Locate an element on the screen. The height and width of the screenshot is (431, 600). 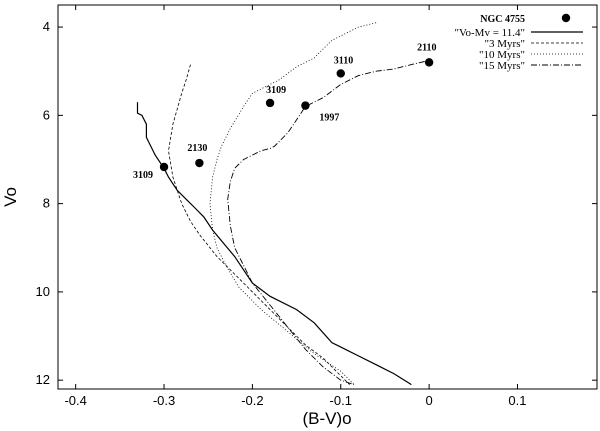
x-tick-label-2: -0.2 is located at coordinates (252, 400).